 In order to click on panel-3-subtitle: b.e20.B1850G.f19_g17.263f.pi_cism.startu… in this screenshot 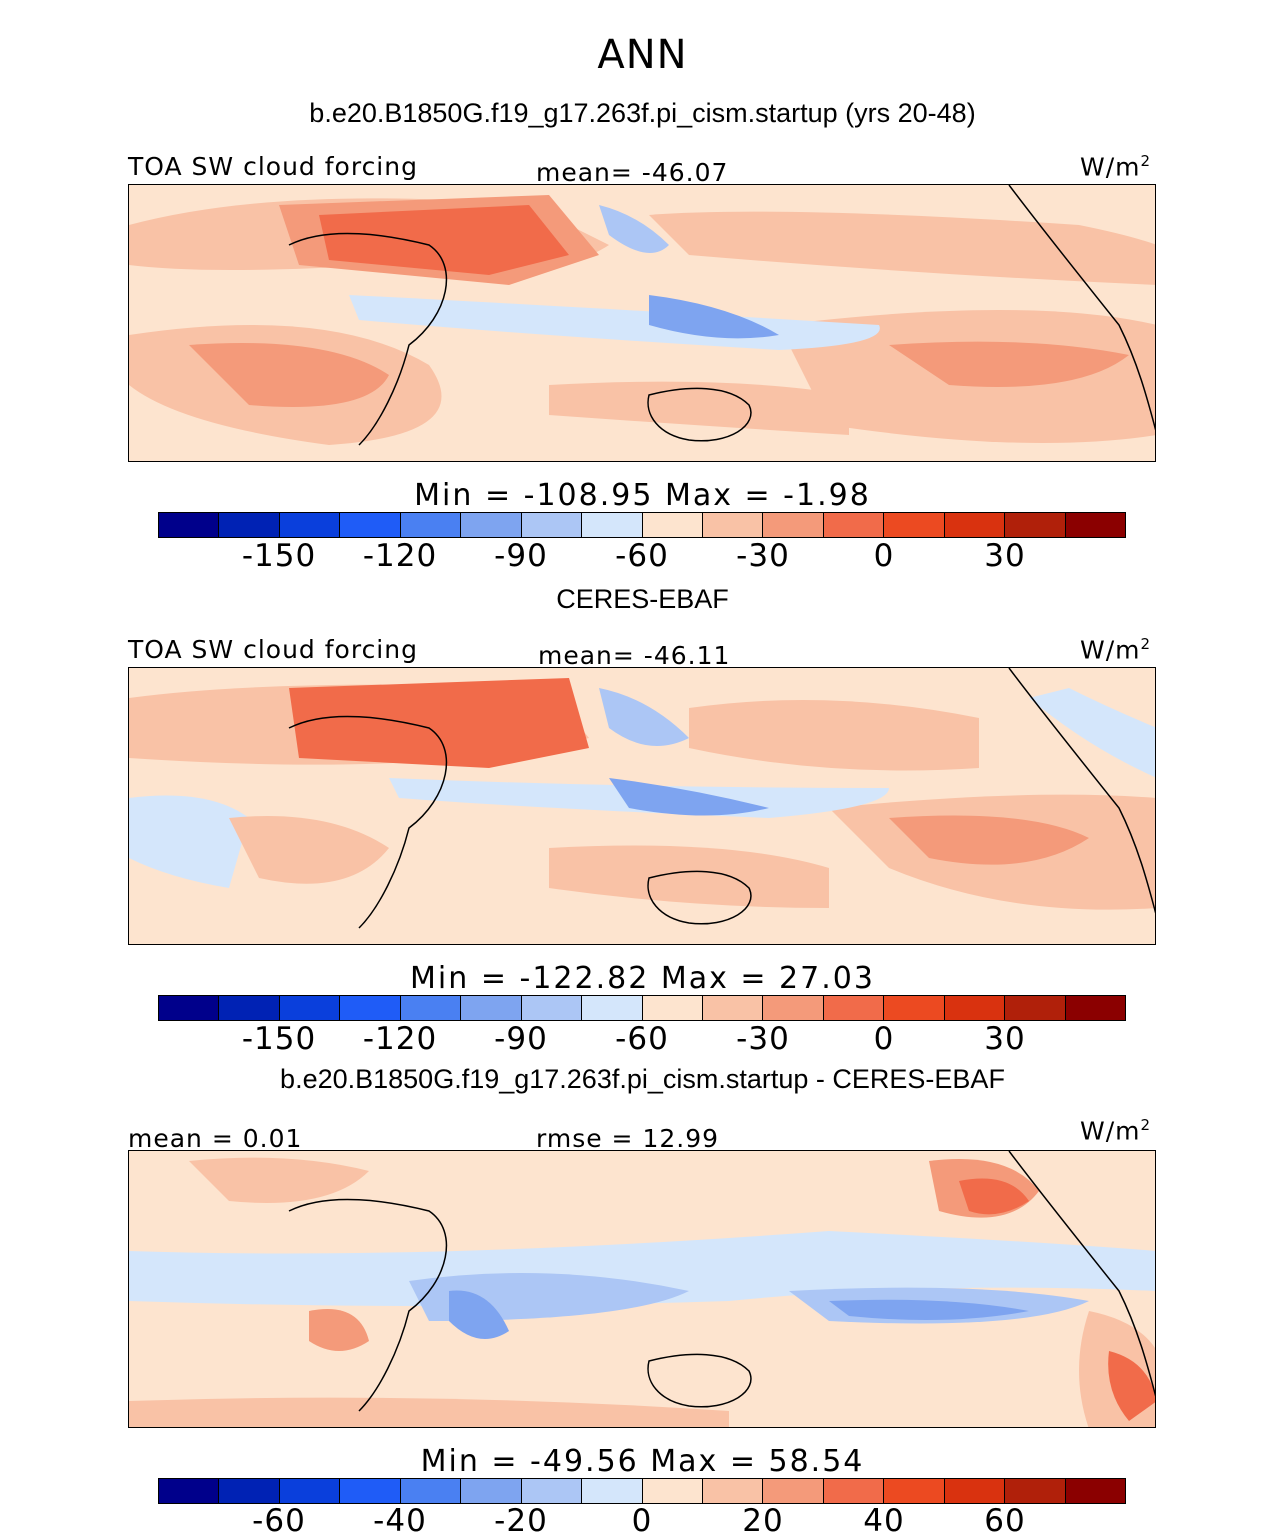, I will do `click(642, 1079)`.